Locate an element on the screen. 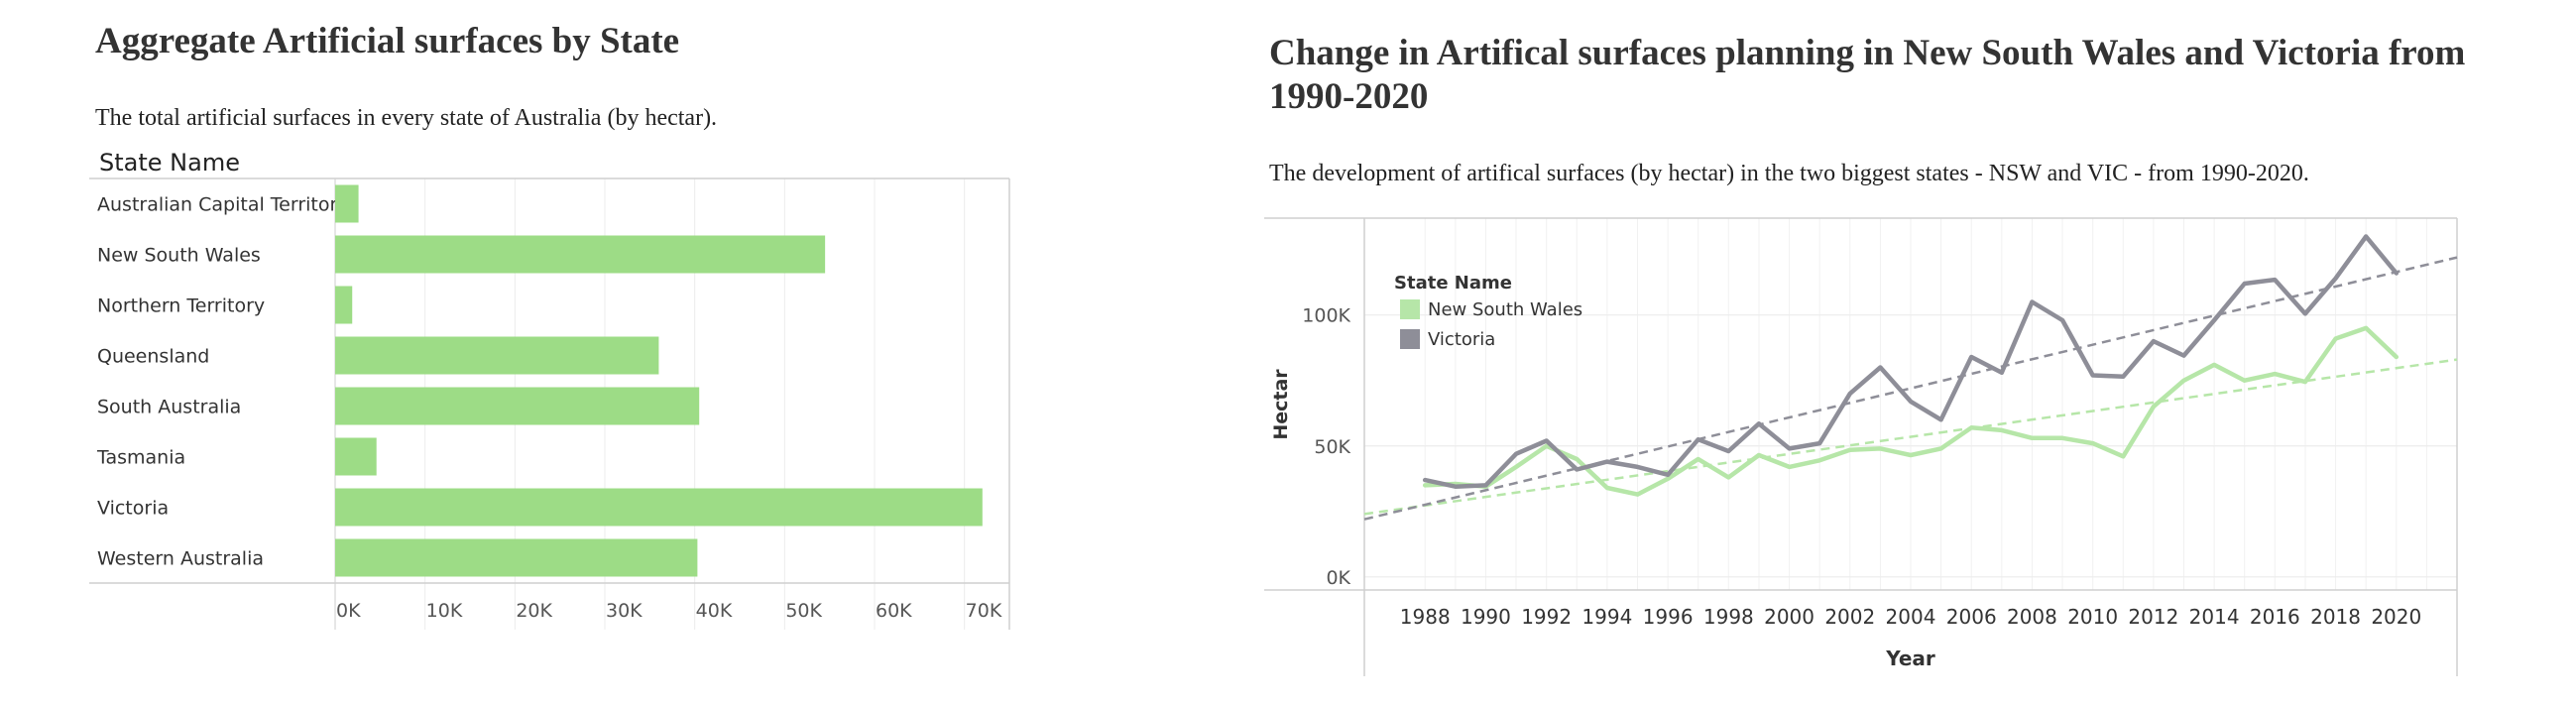 The height and width of the screenshot is (706, 2576). y-tick-label: 50K is located at coordinates (1332, 447).